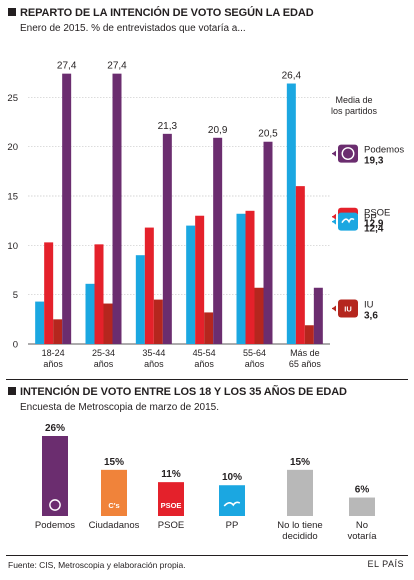 The image size is (414, 580). I want to click on legend-name: PSOE, so click(377, 213).